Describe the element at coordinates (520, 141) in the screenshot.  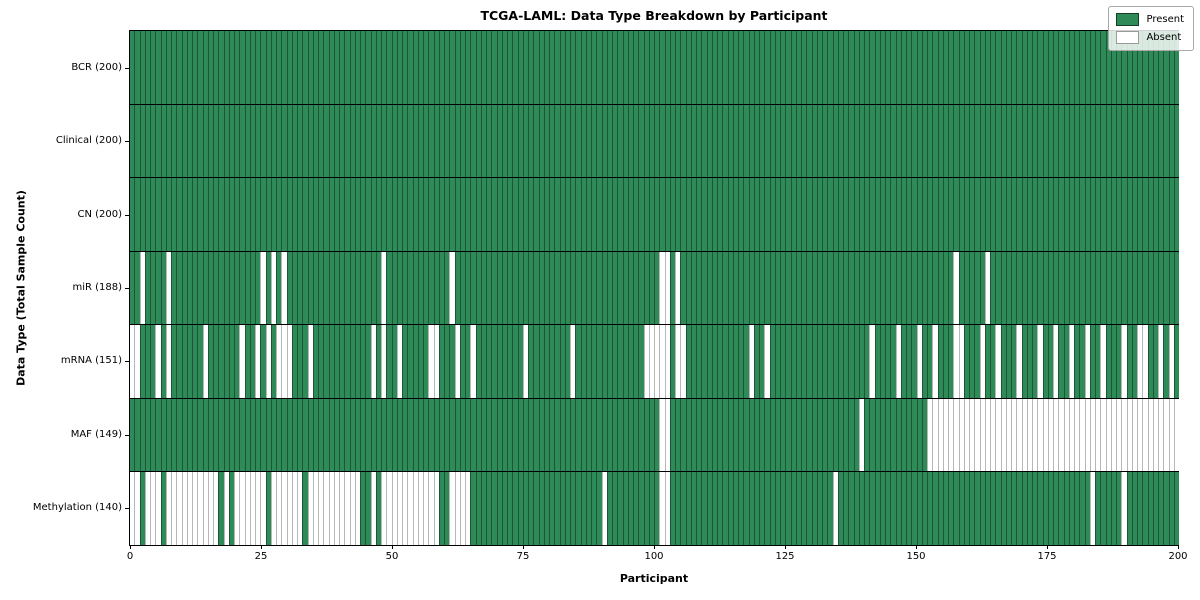
I see `cell-clinical-200-p74-present` at that location.